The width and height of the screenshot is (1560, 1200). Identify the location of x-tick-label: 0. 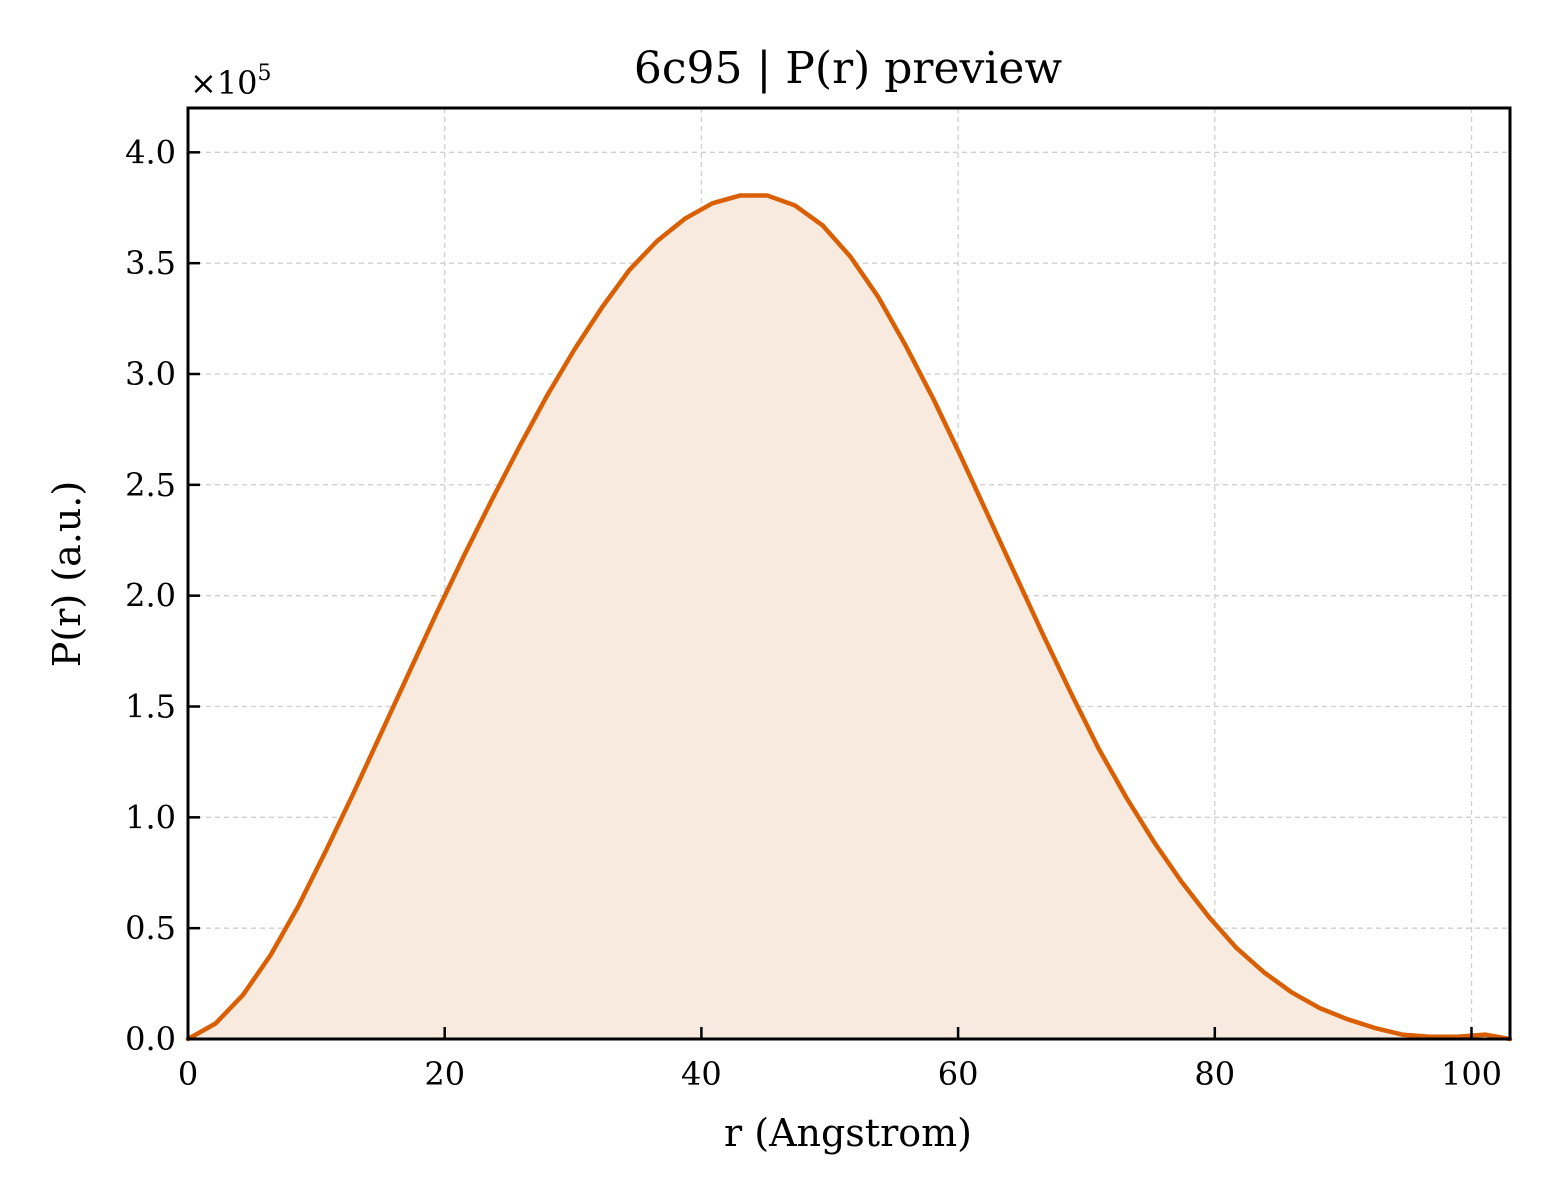
(188, 1074).